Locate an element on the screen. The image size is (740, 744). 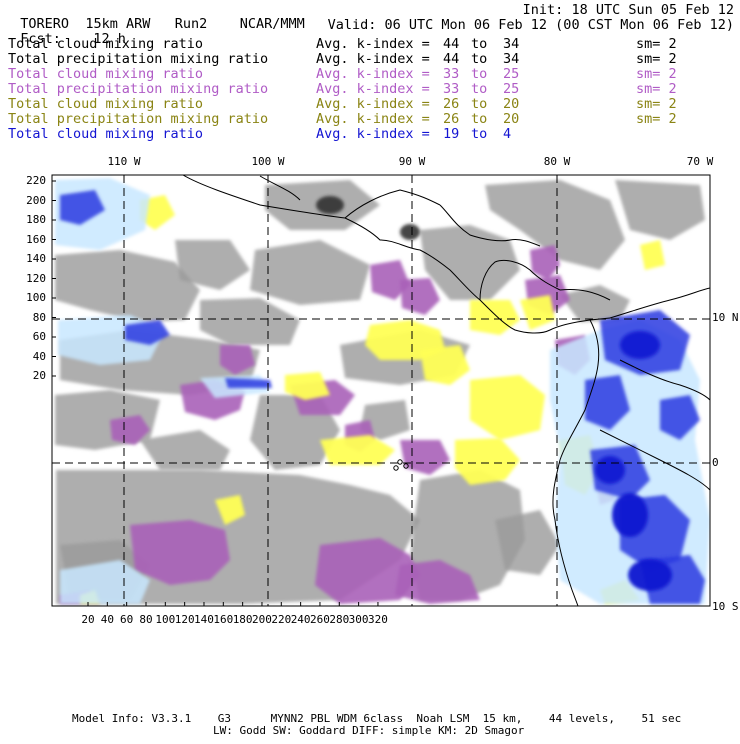
longitude-label: 80 W is located at coordinates (557, 161).